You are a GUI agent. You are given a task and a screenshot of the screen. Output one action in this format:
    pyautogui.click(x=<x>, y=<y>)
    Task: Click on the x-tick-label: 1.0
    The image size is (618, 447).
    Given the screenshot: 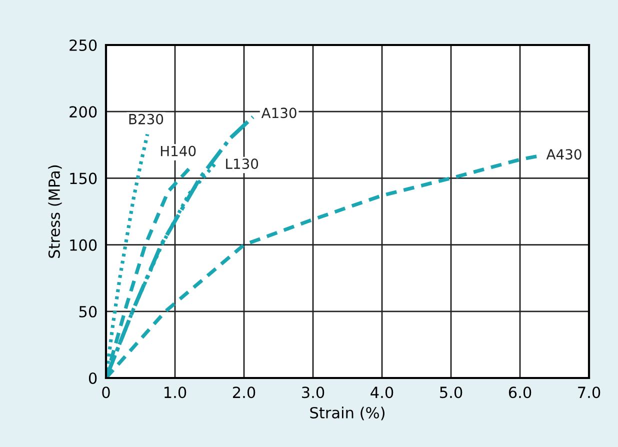 What is the action you would take?
    pyautogui.click(x=175, y=392)
    